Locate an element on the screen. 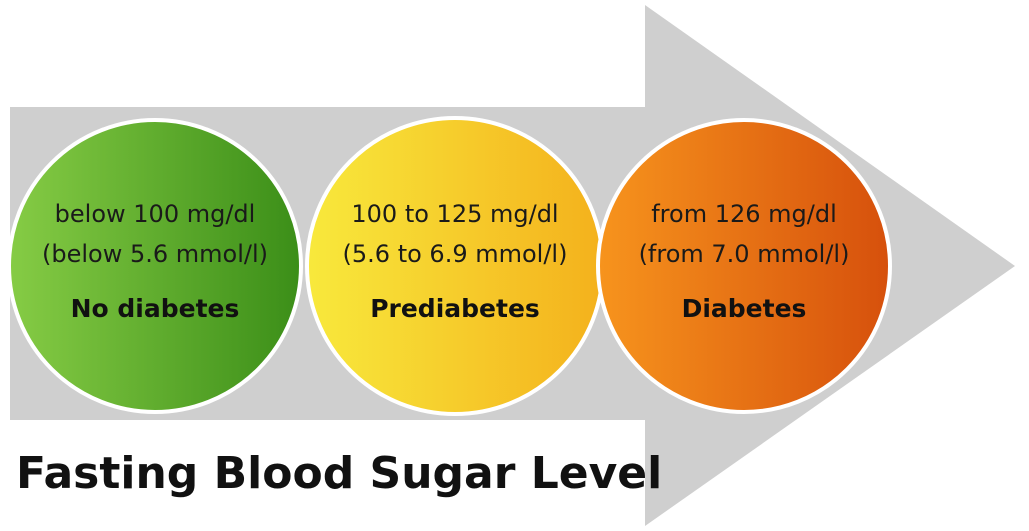 The height and width of the screenshot is (531, 1029). title: Fasting Blood Sugar Level is located at coordinates (339, 473).